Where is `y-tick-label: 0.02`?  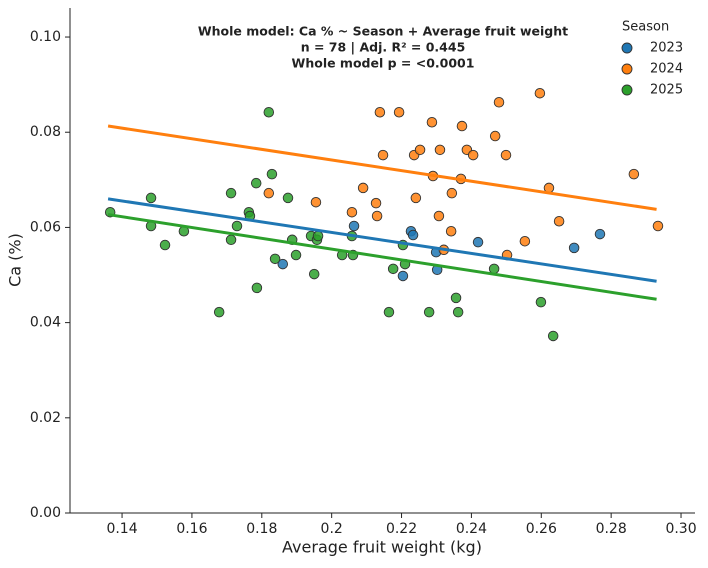
y-tick-label: 0.02 is located at coordinates (45, 418).